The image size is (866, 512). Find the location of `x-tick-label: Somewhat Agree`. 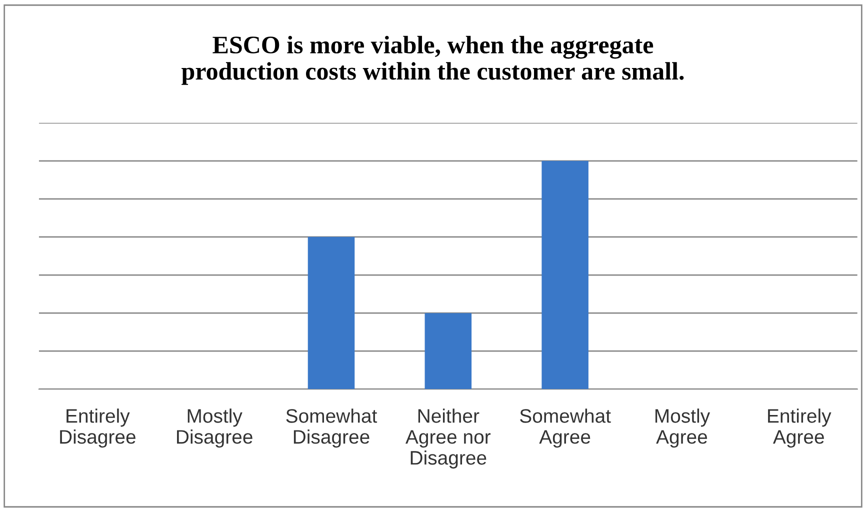

x-tick-label: Somewhat Agree is located at coordinates (565, 428).